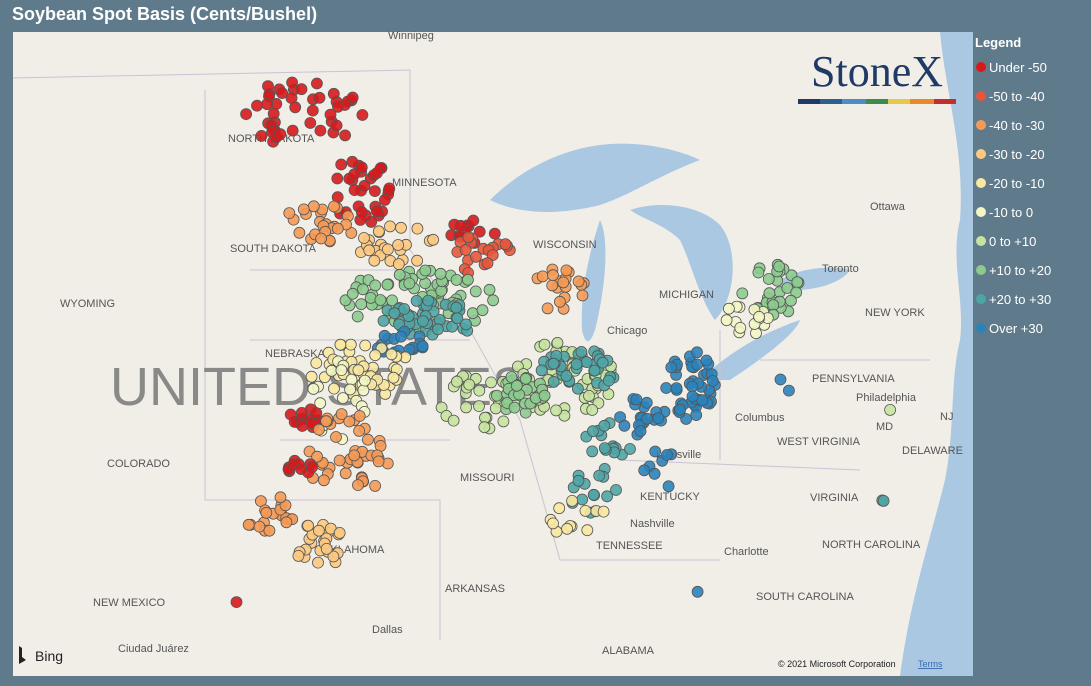  Describe the element at coordinates (930, 664) in the screenshot. I see `terms-link: Terms` at that location.